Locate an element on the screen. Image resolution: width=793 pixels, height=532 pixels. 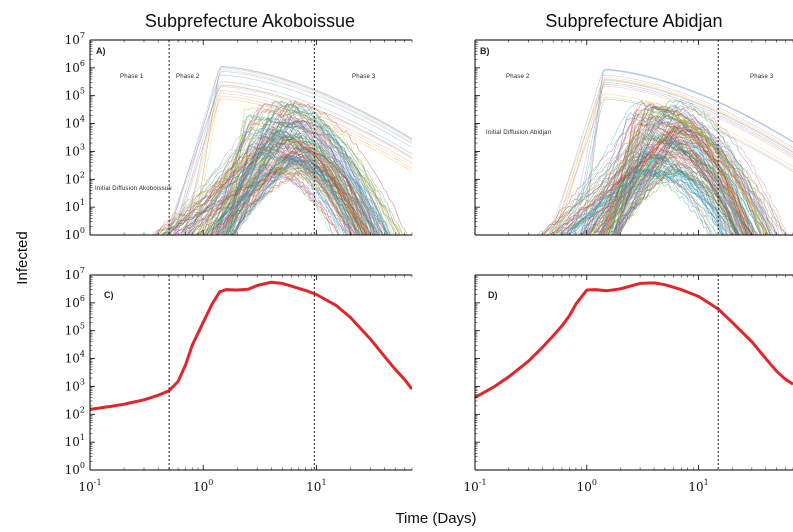
y-tick-label: 10⁰ is located at coordinates (75, 469).